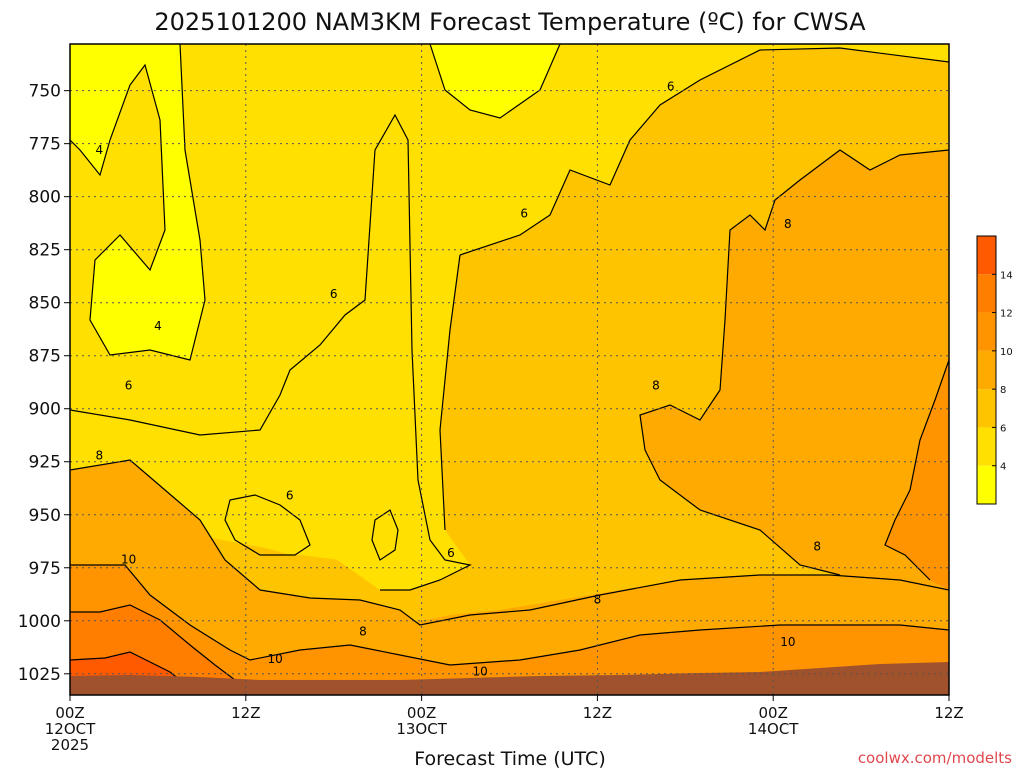 The width and height of the screenshot is (1024, 768). Describe the element at coordinates (45, 357) in the screenshot. I see `y-tick-label-875: 875` at that location.